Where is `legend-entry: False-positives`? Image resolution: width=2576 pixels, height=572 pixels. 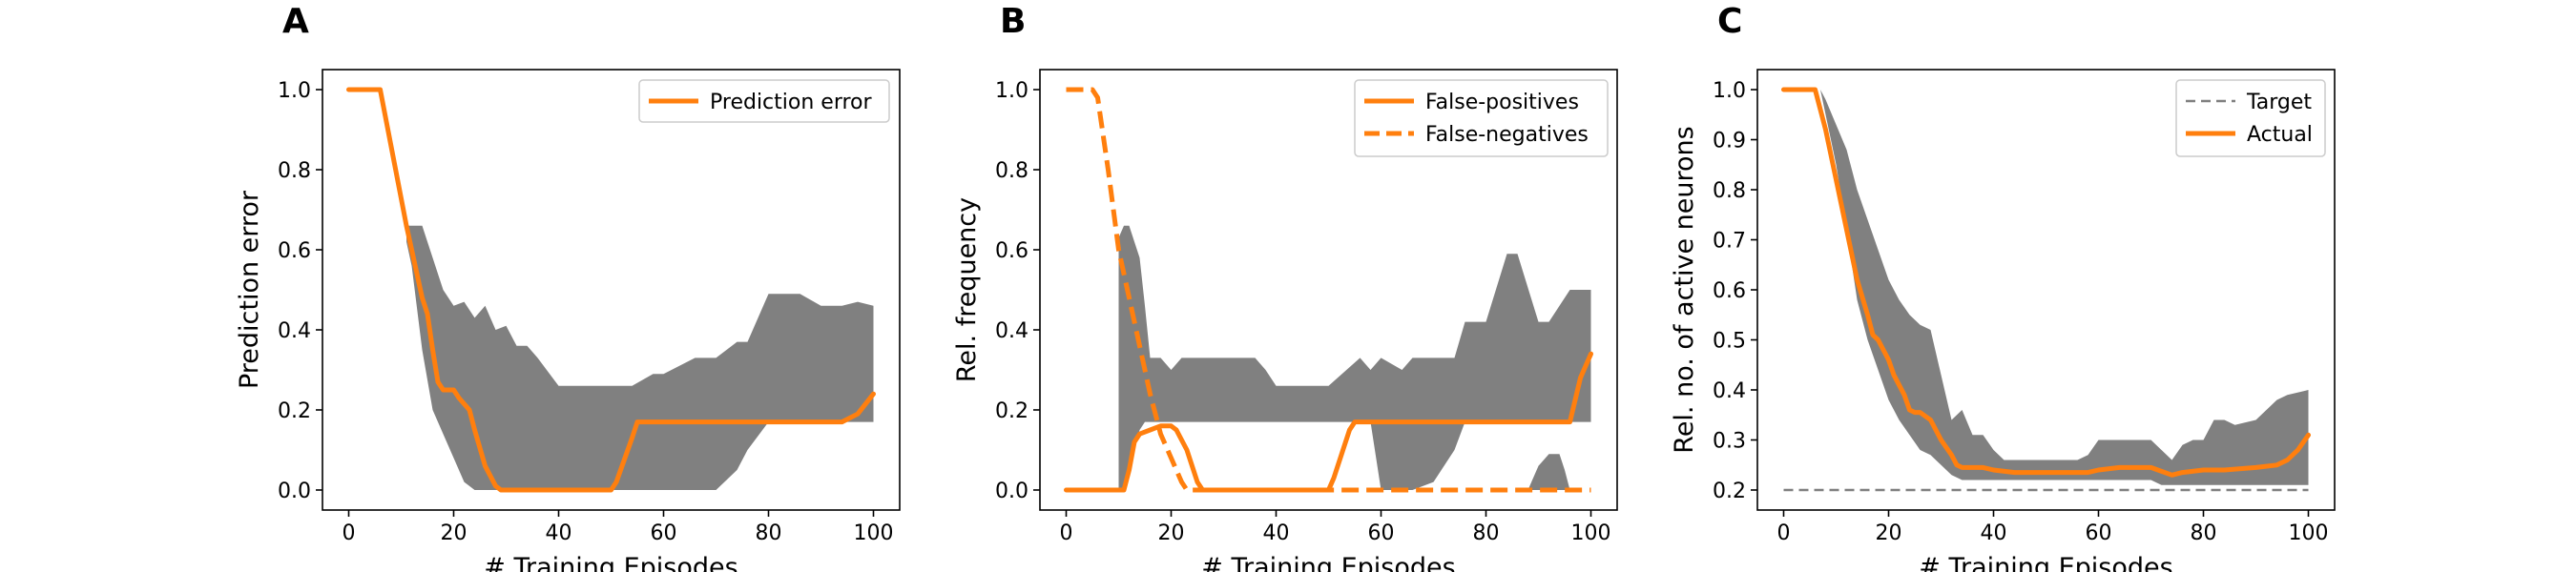 legend-entry: False-positives is located at coordinates (1502, 102).